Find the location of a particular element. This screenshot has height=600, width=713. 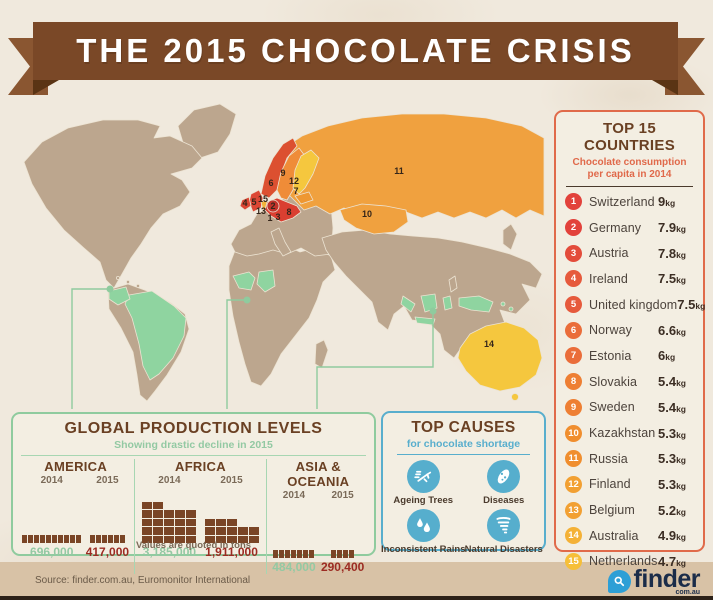

island-new-guinea is located at coordinates (476, 304).